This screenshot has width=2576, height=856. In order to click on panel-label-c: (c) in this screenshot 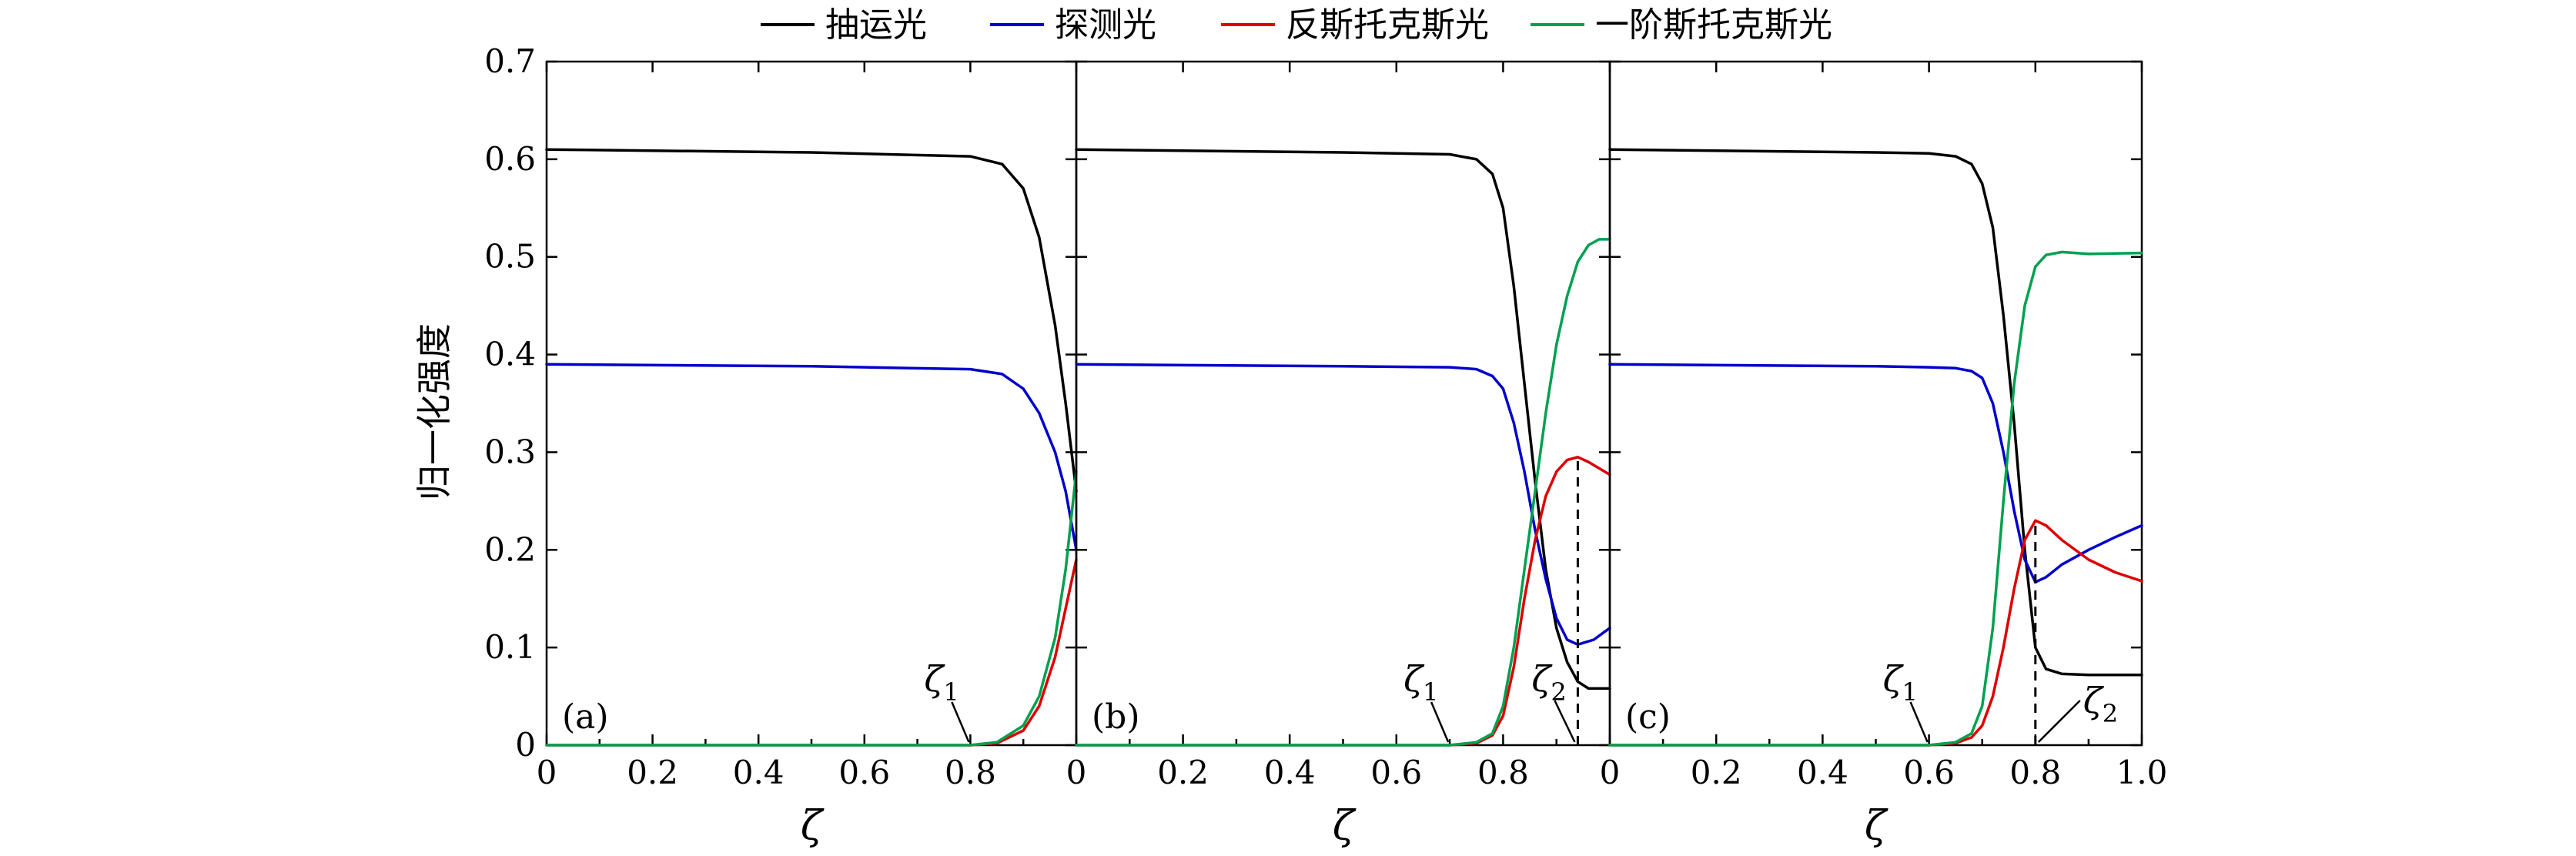, I will do `click(1648, 717)`.